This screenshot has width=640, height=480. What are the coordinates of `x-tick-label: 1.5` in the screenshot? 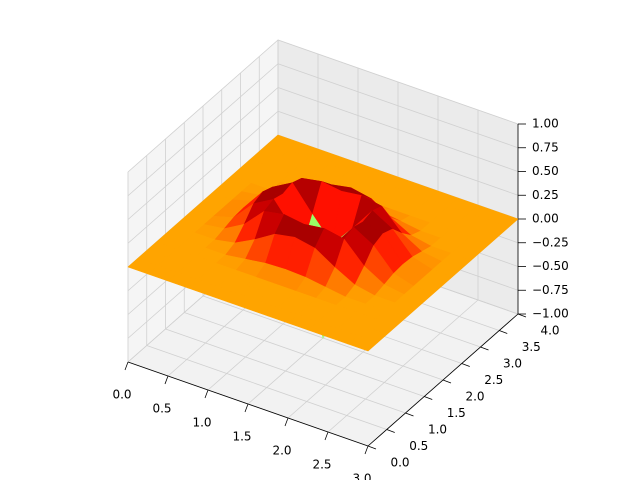 It's located at (241, 437).